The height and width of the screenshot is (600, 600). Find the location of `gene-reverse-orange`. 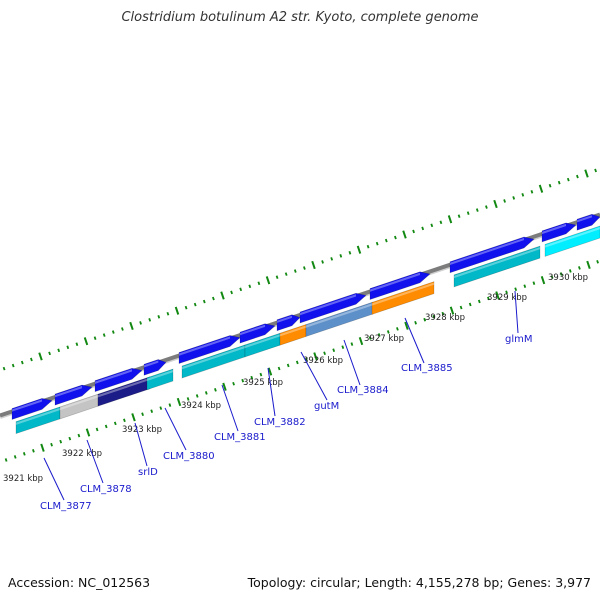

gene-reverse-orange is located at coordinates (403, 298).